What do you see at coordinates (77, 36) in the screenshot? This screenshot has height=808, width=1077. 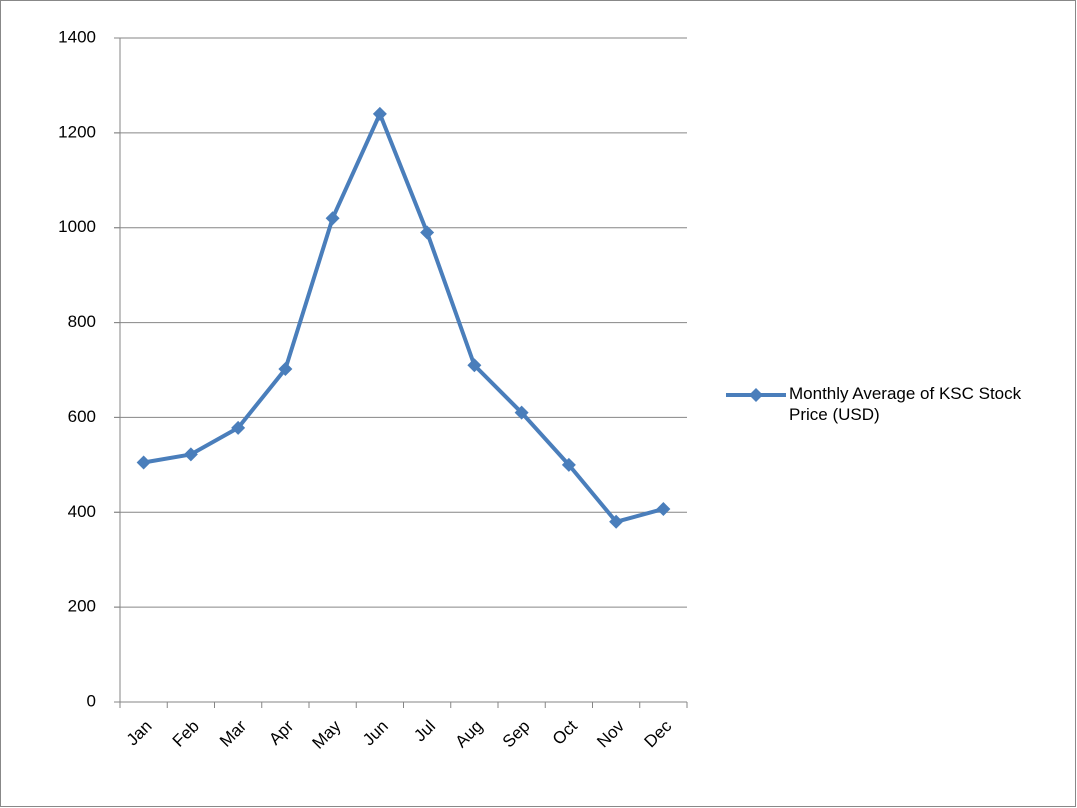 I see `y-tick-label: 1400` at bounding box center [77, 36].